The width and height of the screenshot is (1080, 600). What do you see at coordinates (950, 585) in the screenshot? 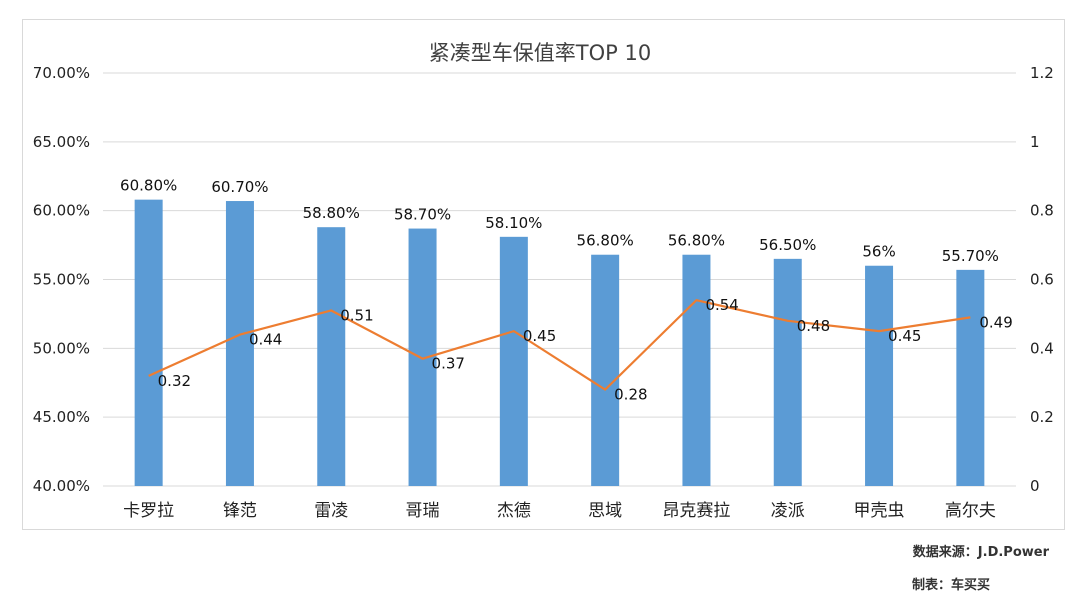
I see `maker-note: 制表：车买买` at bounding box center [950, 585].